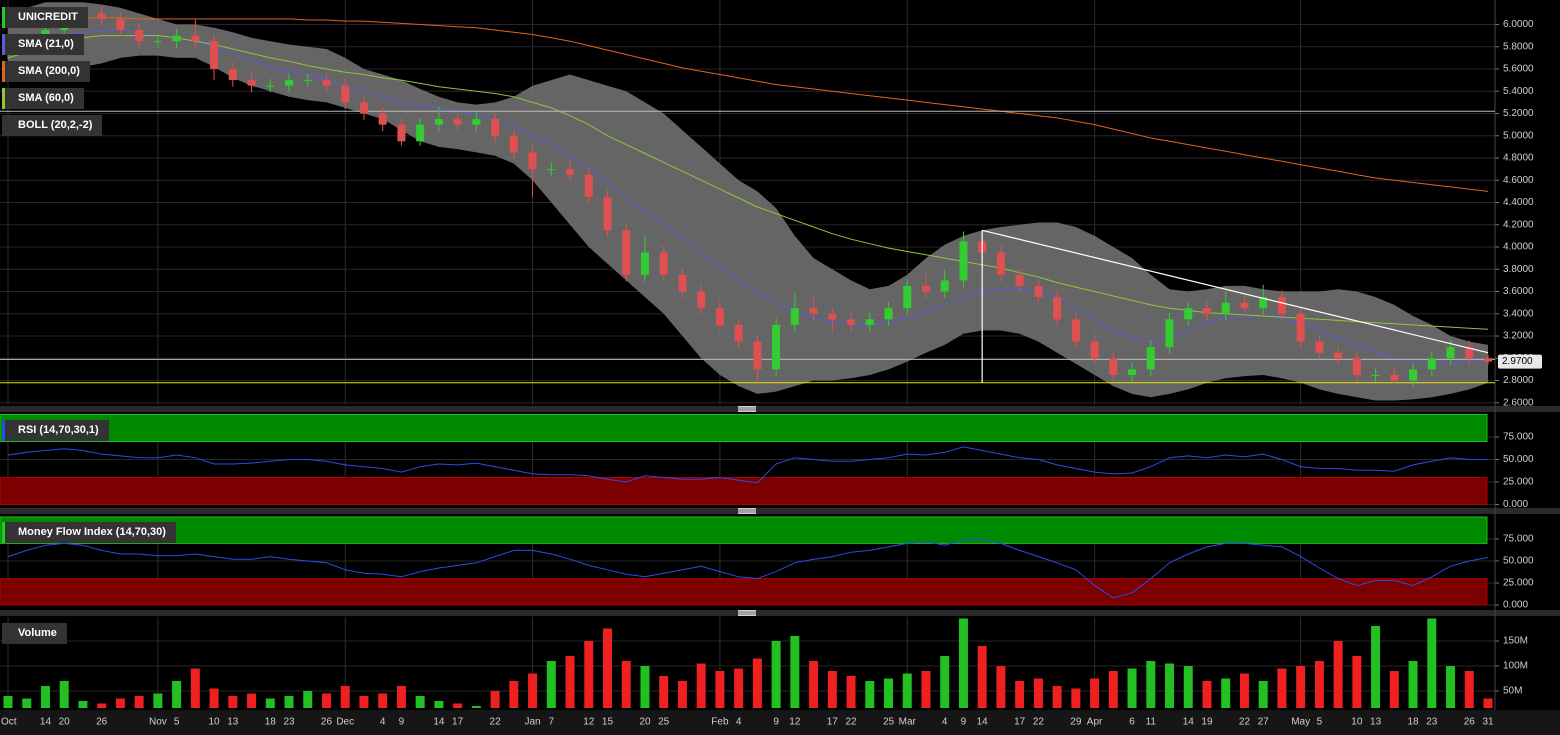  Describe the element at coordinates (1518, 224) in the screenshot. I see `y-tick-label: 4.2000` at that location.